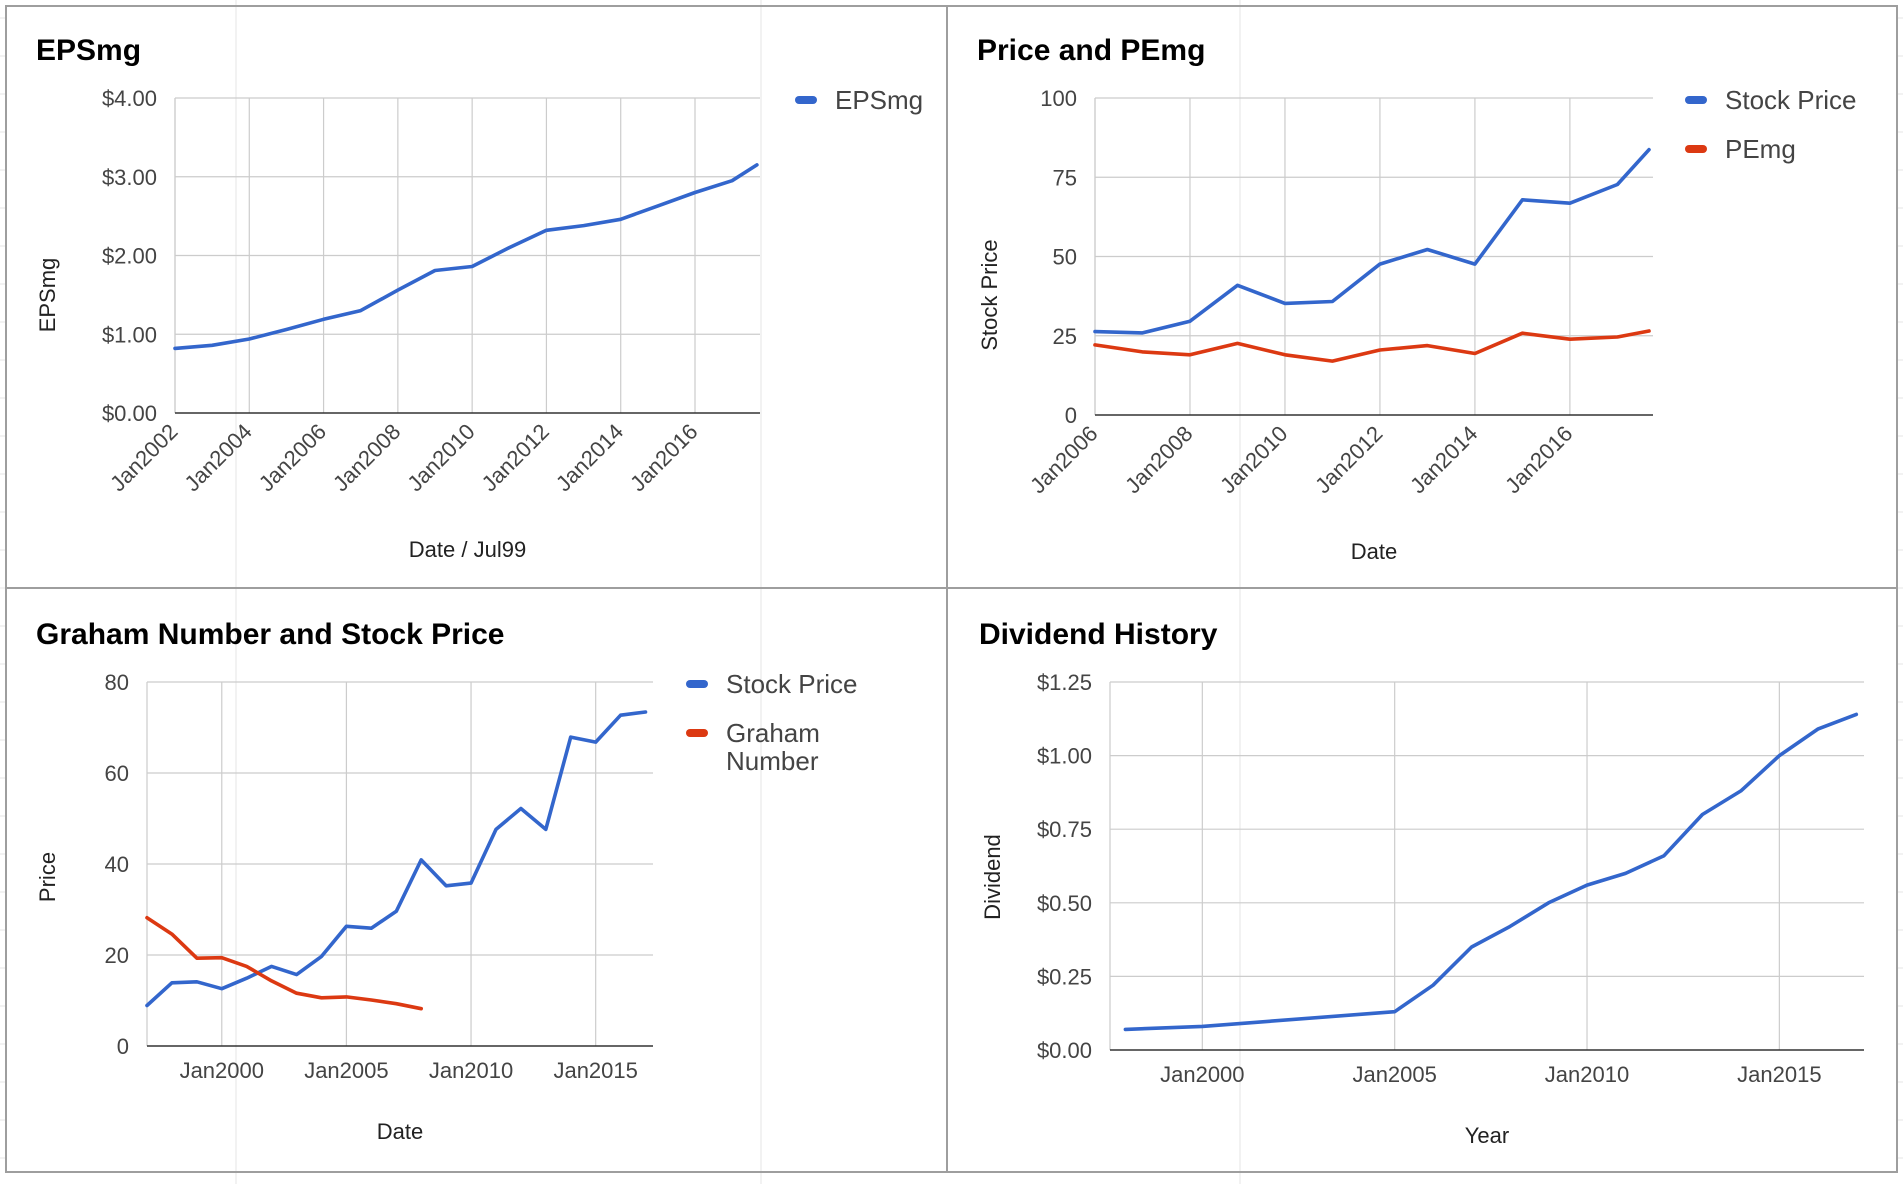 Image resolution: width=1903 pixels, height=1184 pixels. Describe the element at coordinates (270, 634) in the screenshot. I see `chart-title: Graham Number and Stock Price` at that location.